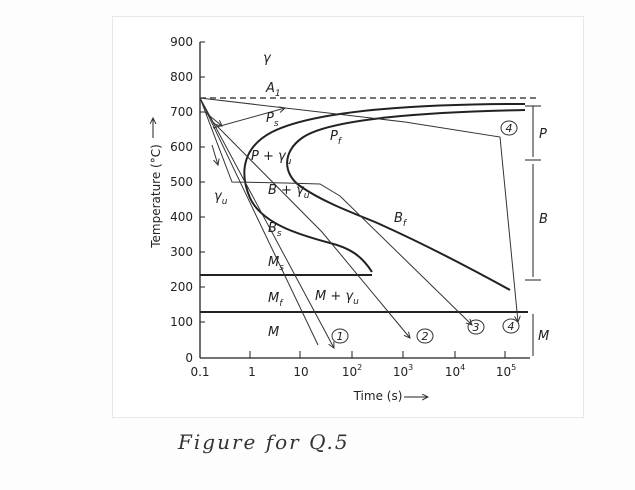 This screenshot has width=635, height=490. What do you see at coordinates (275, 230) in the screenshot?
I see `label-bs: Bs` at bounding box center [275, 230].